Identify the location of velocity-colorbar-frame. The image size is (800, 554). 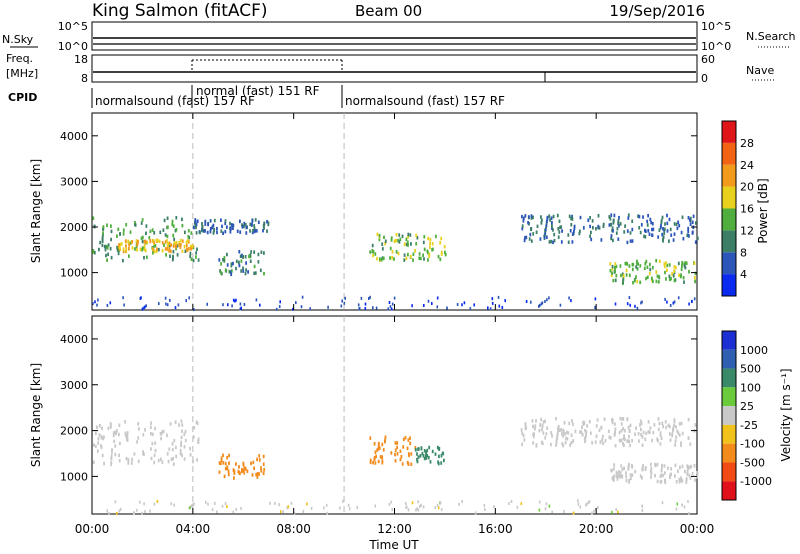
(729, 415).